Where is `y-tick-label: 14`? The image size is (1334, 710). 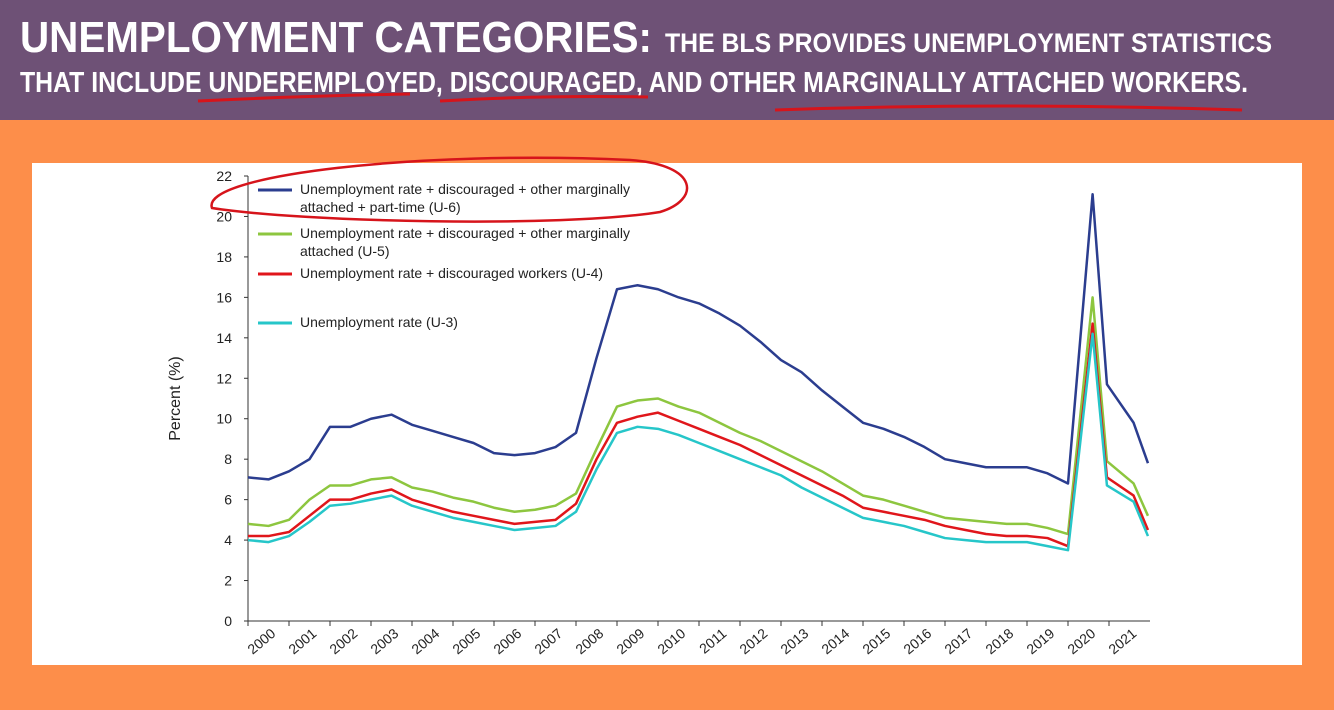 y-tick-label: 14 is located at coordinates (224, 338).